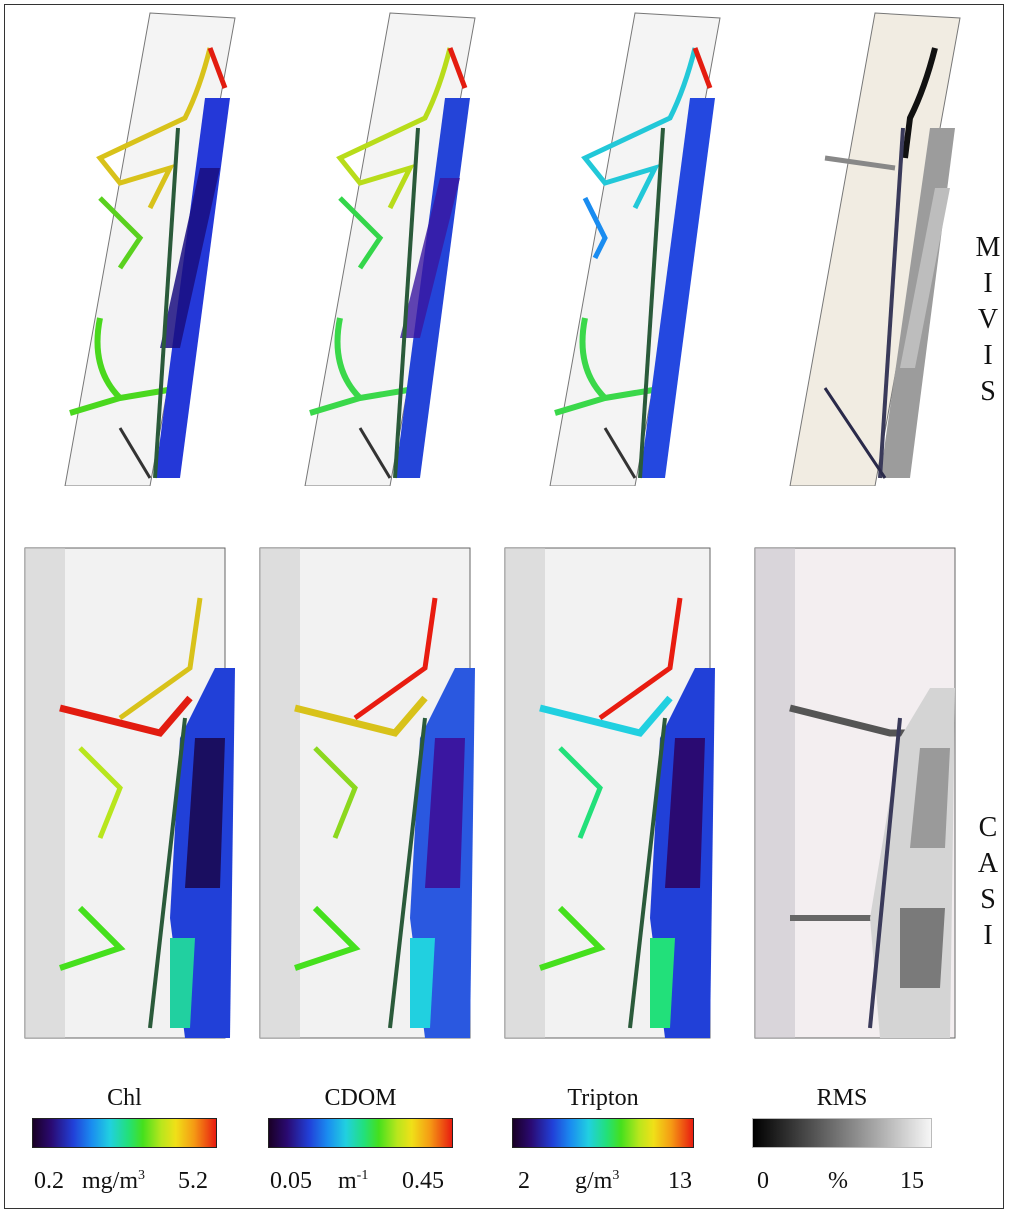  I want to click on colorbar-unit-rms: %, so click(838, 1181).